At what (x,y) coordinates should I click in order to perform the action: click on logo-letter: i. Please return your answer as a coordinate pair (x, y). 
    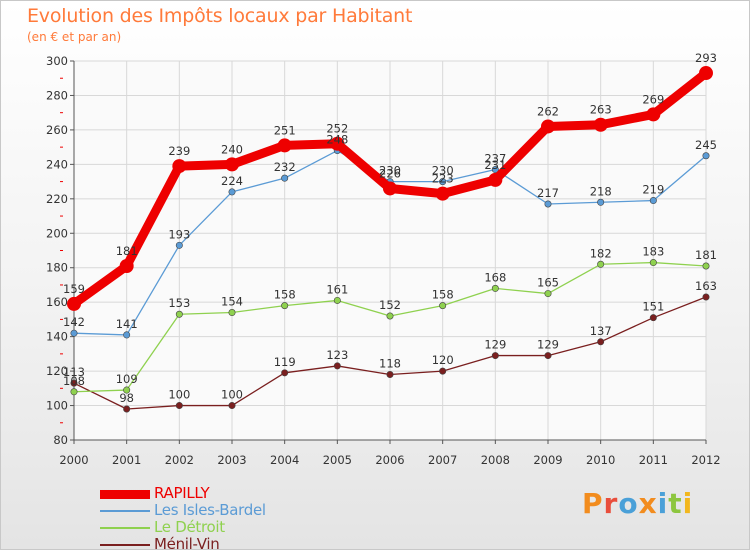
    Looking at the image, I should click on (688, 503).